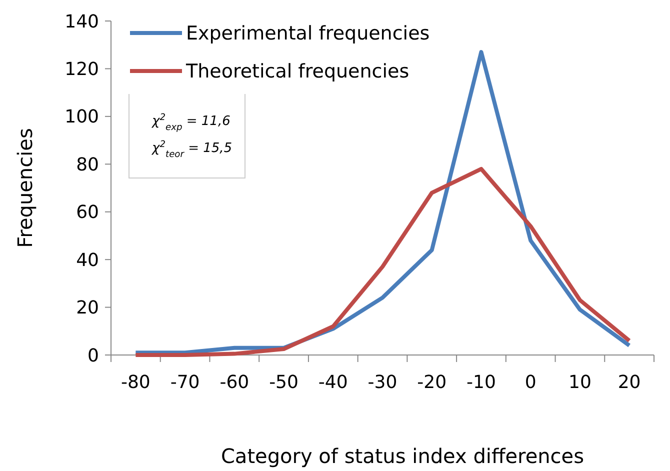 This screenshot has width=670, height=471. I want to click on y-tick-label: 20, so click(87, 308).